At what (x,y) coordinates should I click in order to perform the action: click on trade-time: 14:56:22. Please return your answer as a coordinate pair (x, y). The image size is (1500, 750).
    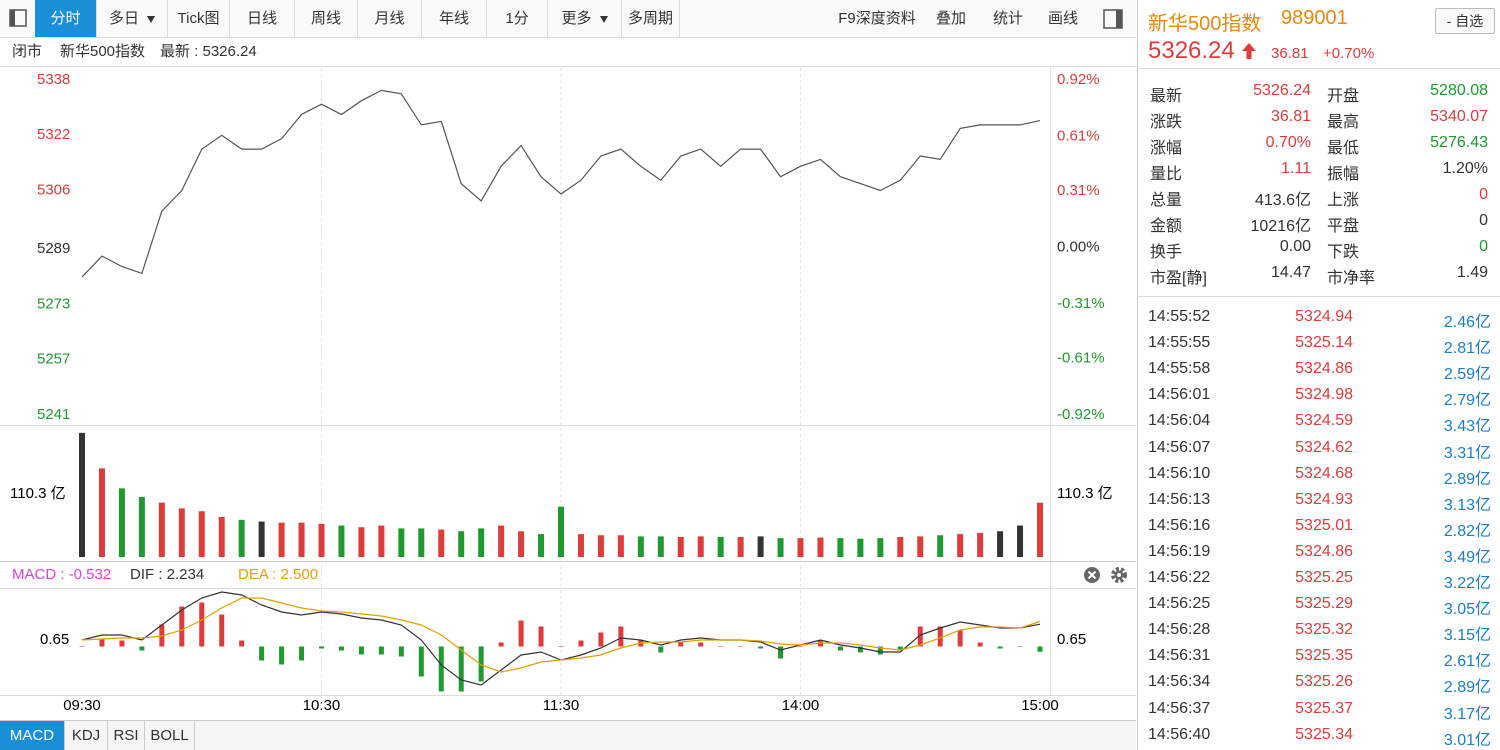
    Looking at the image, I should click on (1179, 577).